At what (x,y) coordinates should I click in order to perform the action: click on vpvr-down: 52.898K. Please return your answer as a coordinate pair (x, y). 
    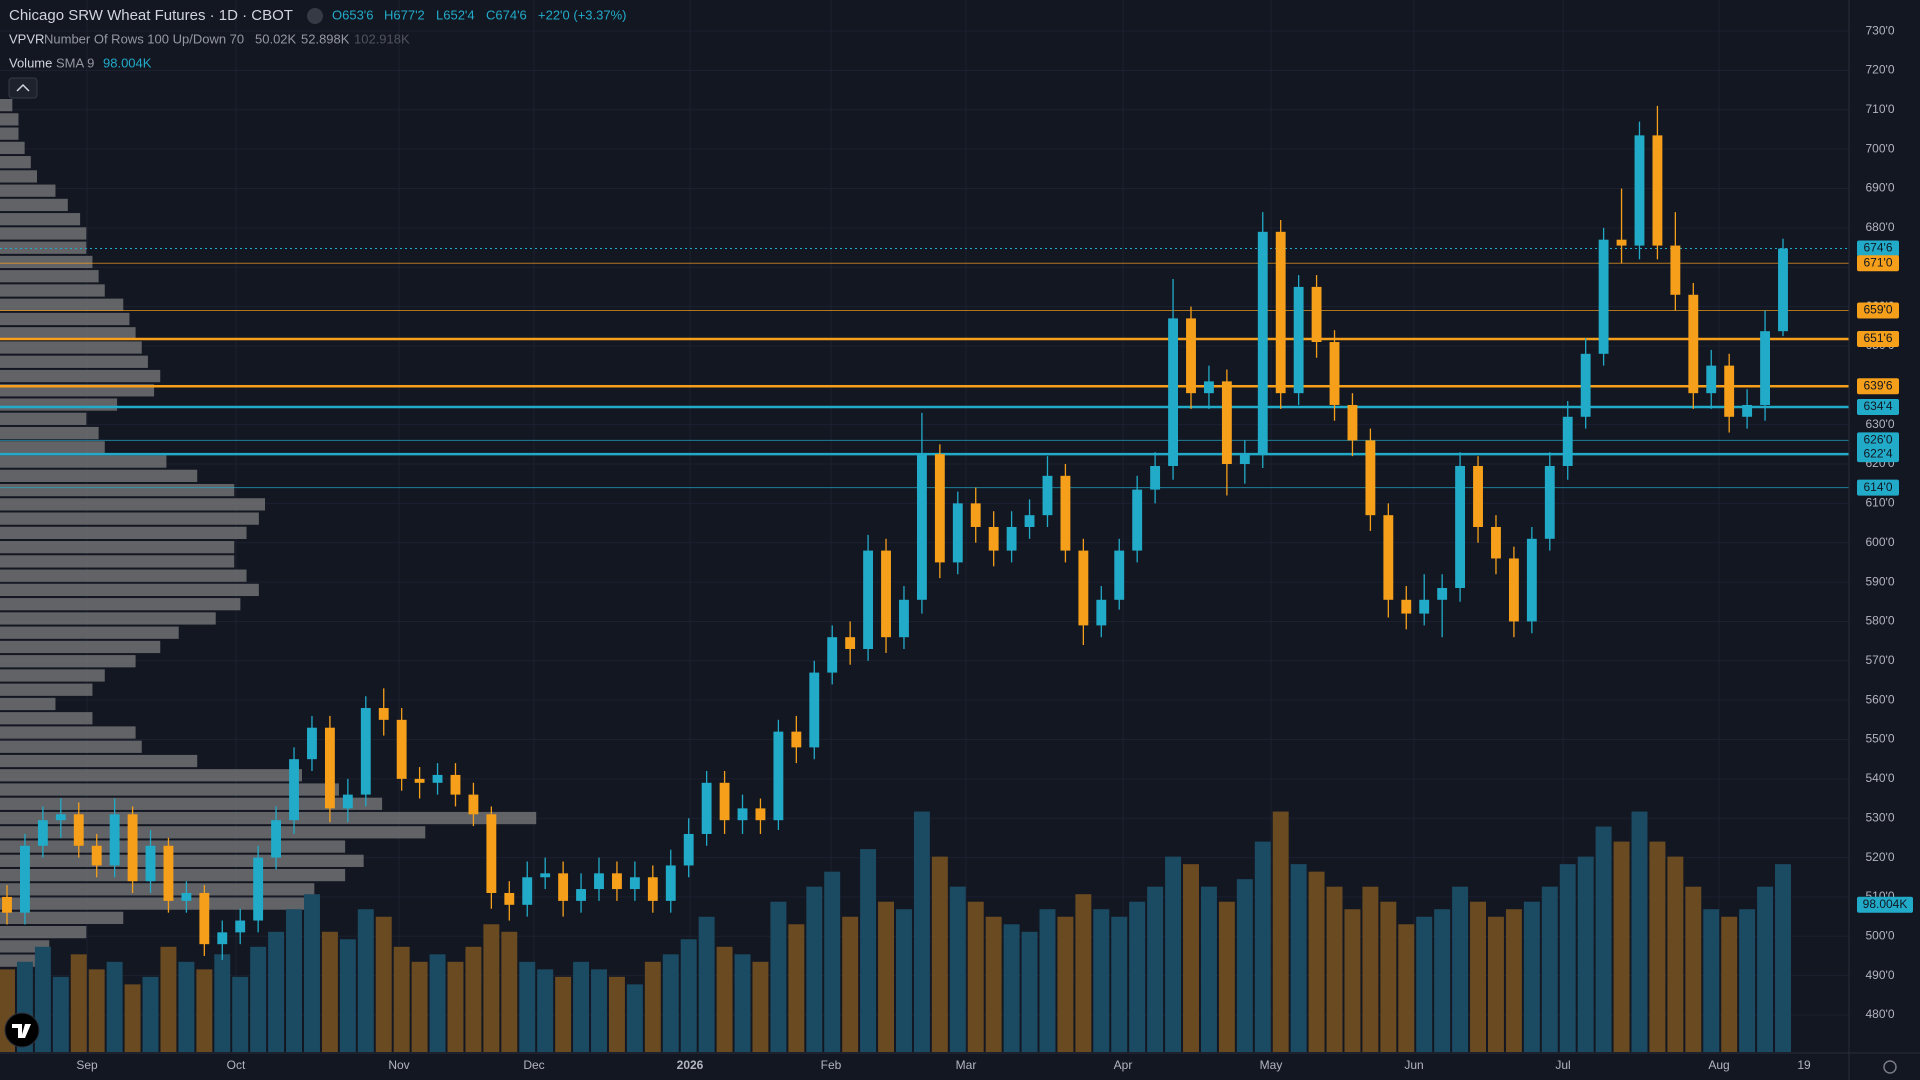
    Looking at the image, I should click on (325, 38).